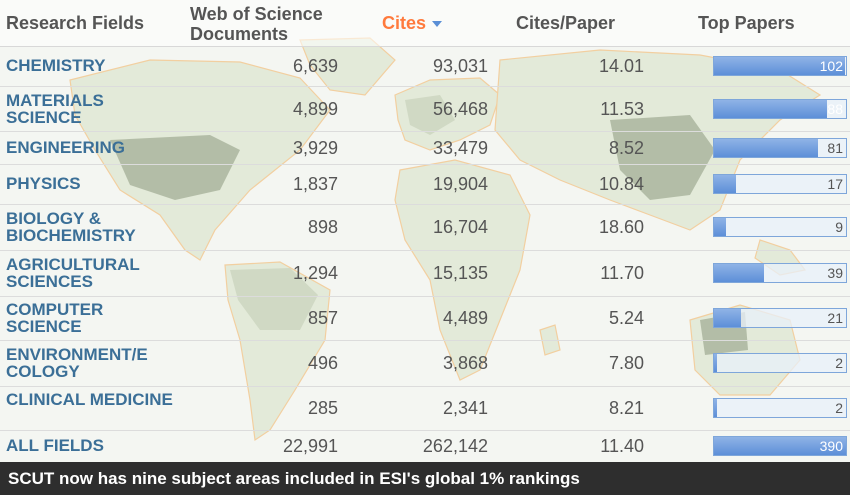  I want to click on documents-value: 496, so click(322, 363).